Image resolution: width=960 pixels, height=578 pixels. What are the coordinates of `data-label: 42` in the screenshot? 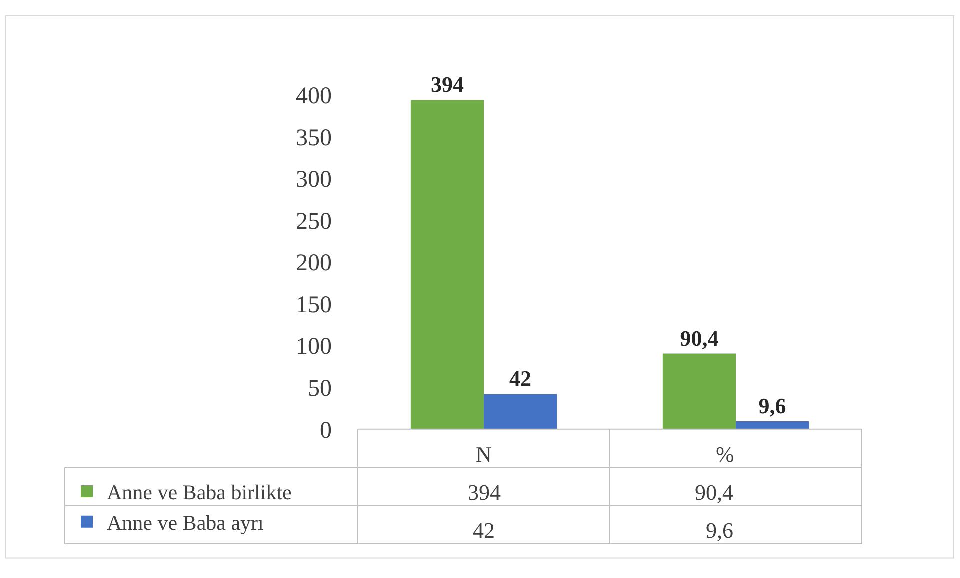 It's located at (484, 530).